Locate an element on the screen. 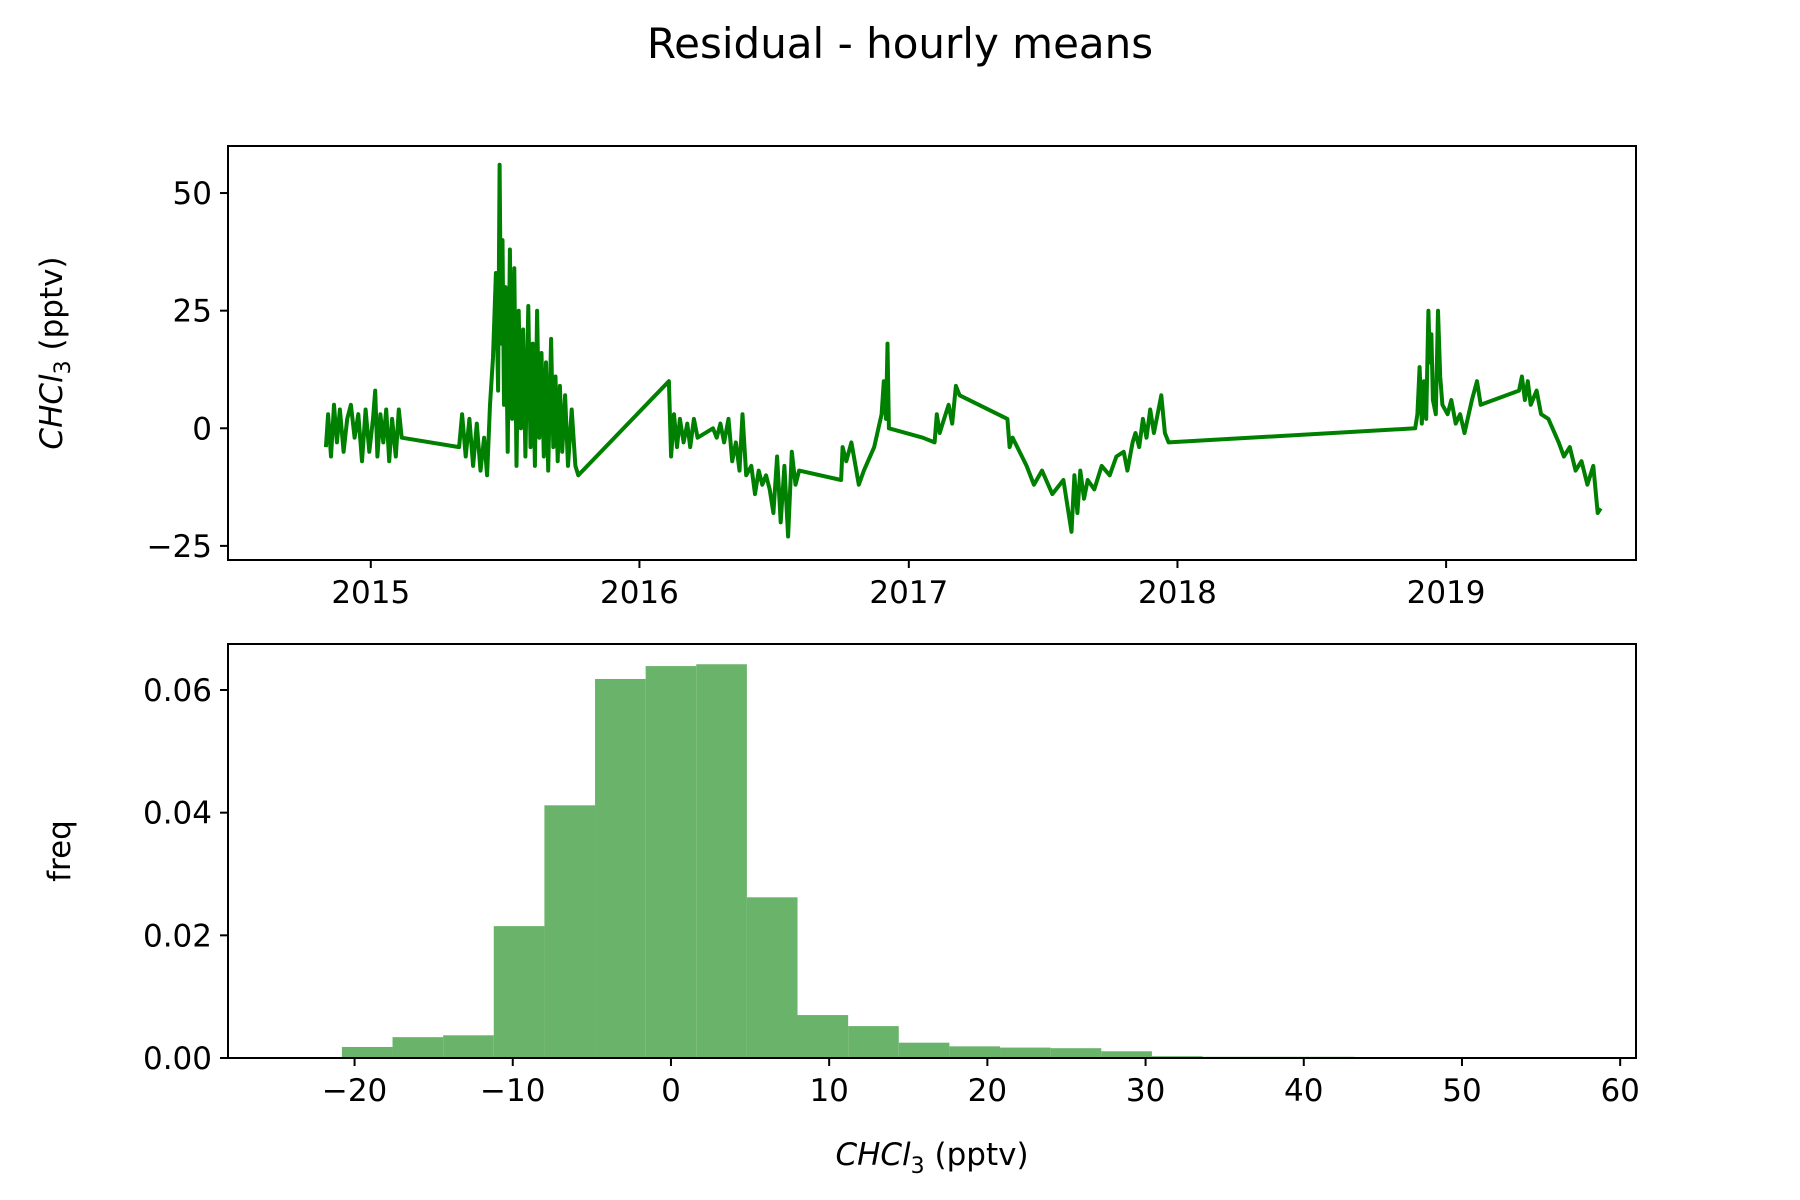 The image size is (1800, 1200). line-plot-y-label-subscript: 3 is located at coordinates (63, 367).